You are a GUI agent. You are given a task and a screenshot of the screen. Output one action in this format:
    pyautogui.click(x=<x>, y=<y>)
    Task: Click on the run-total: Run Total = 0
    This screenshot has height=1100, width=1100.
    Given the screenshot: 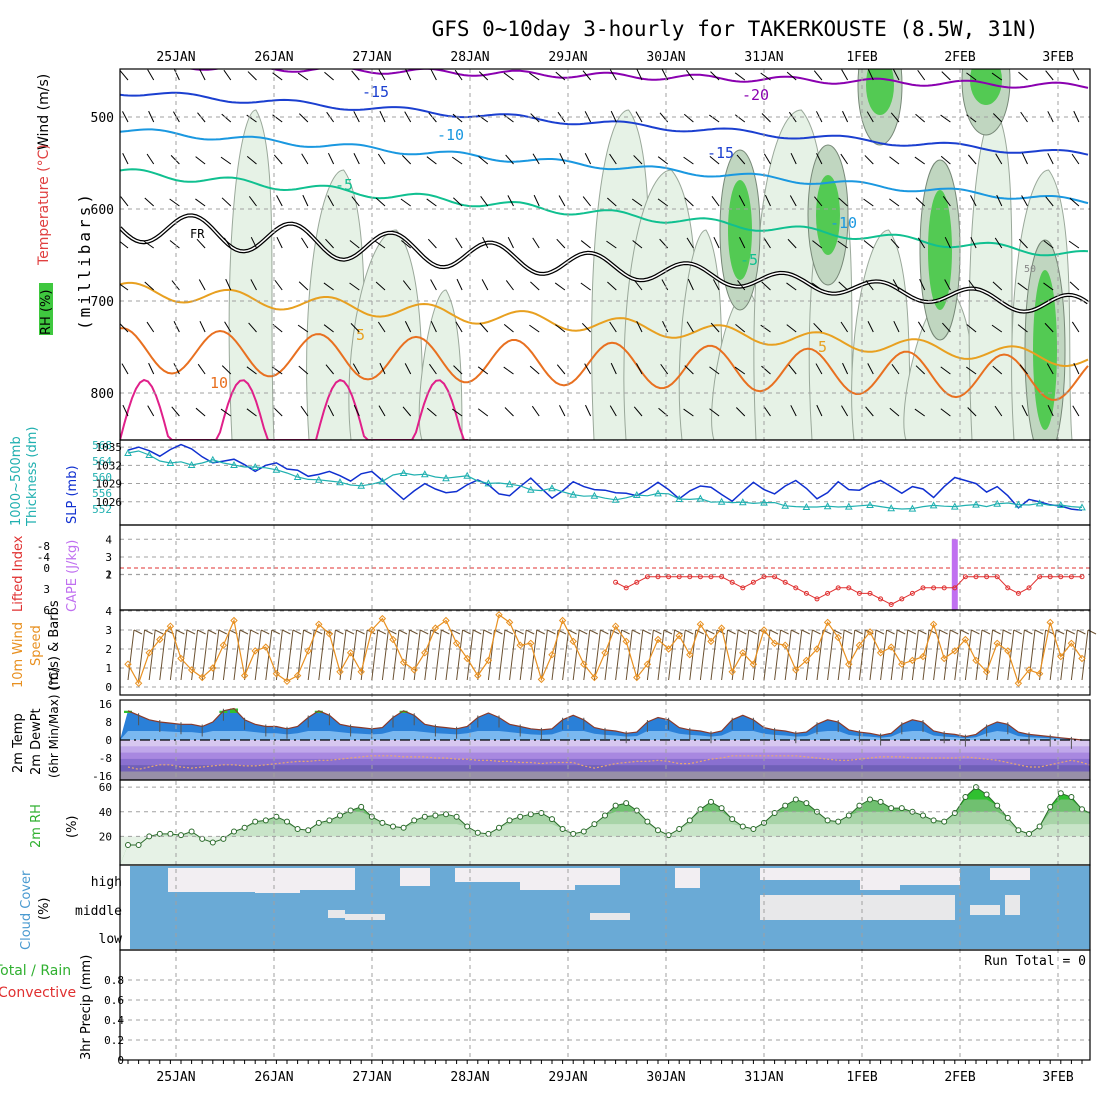 What is the action you would take?
    pyautogui.click(x=1035, y=961)
    